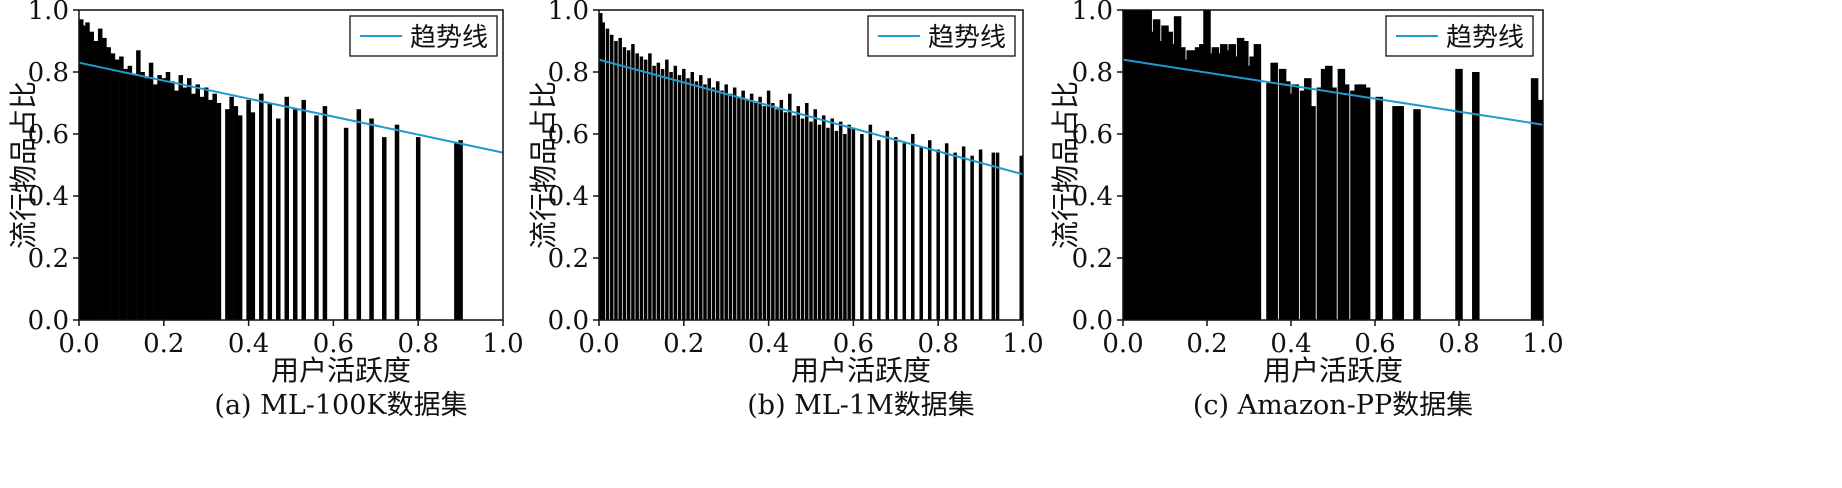  Describe the element at coordinates (543, 165) in the screenshot. I see `y-axis-label: 流行物品占比` at that location.